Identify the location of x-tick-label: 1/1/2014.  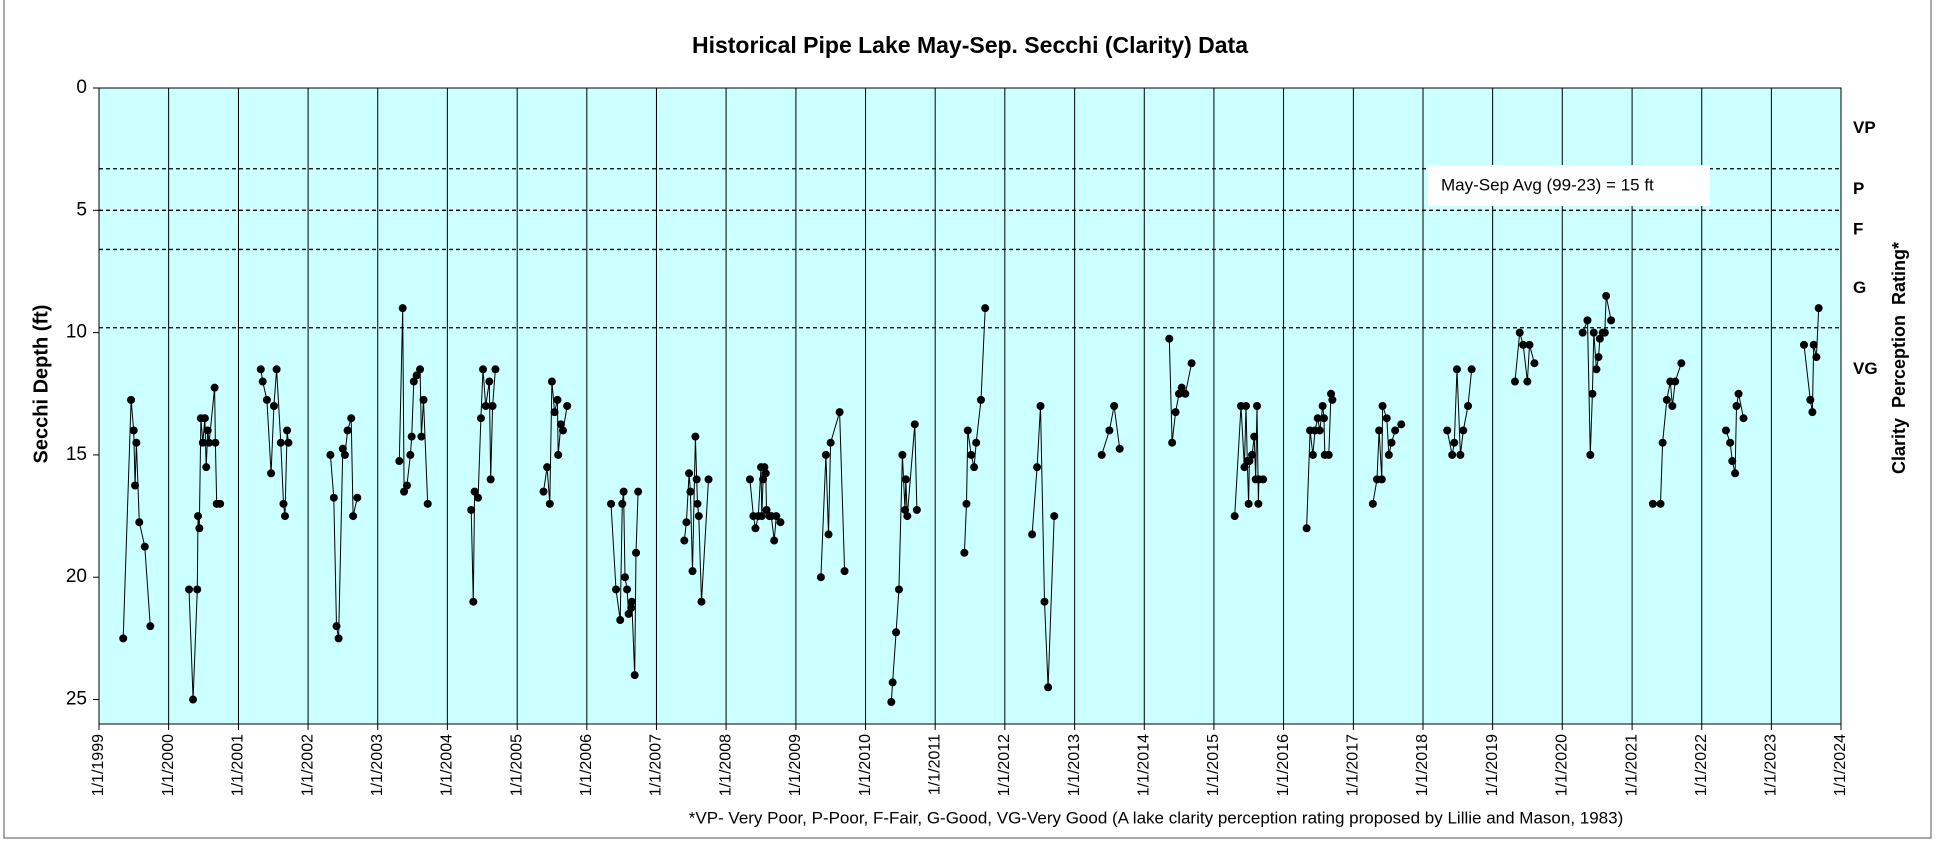
(1143, 765).